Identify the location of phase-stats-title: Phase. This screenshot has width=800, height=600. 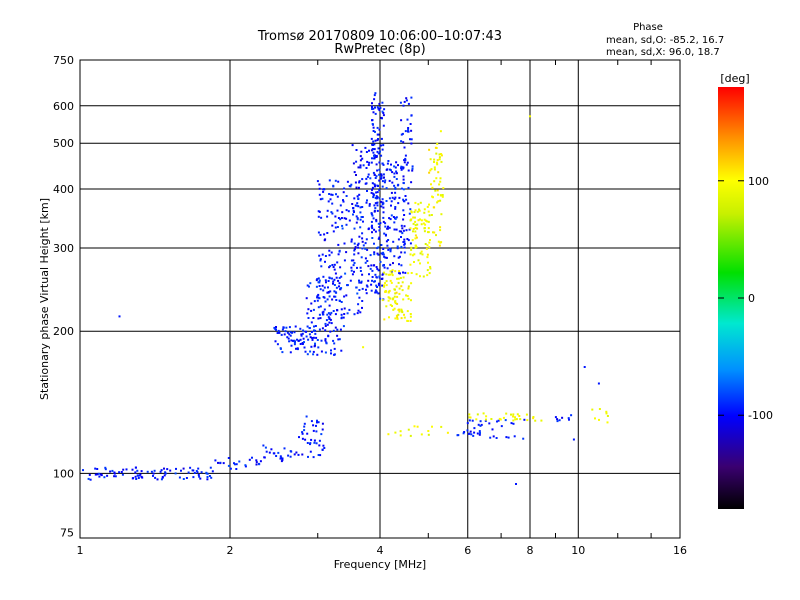
(648, 27).